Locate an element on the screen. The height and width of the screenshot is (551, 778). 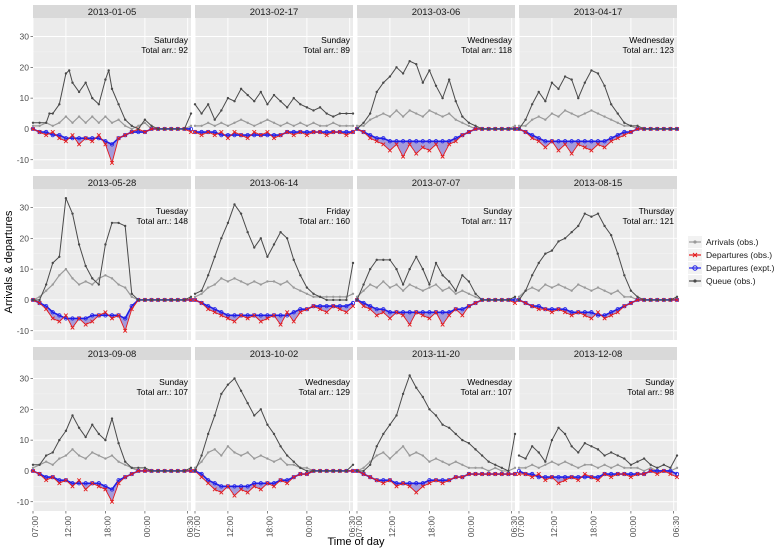
weekday-annotation: Saturday is located at coordinates (171, 40).